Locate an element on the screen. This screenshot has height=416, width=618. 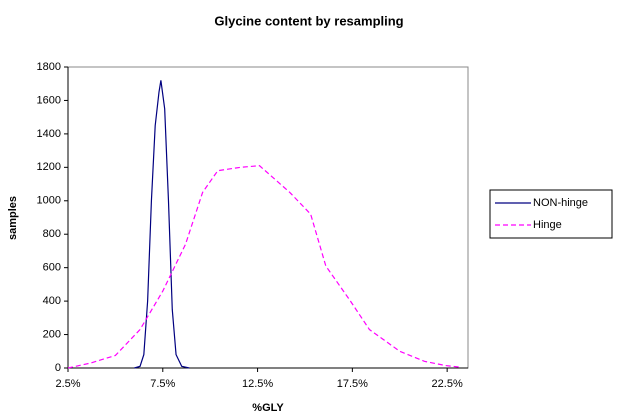
y-tick-label: 600 is located at coordinates (52, 268).